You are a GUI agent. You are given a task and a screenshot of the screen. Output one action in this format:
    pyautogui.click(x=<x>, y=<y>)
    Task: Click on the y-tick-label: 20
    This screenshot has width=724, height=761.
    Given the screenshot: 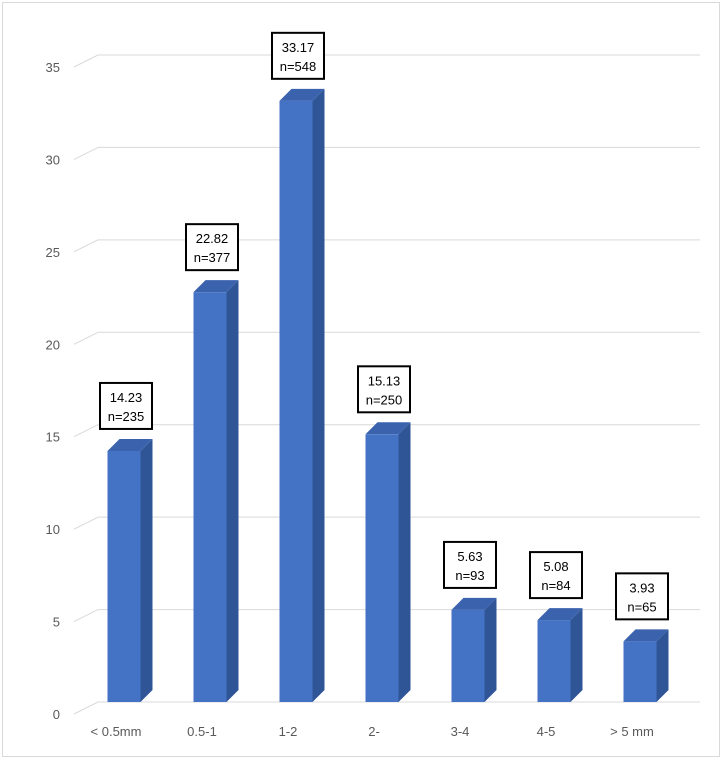 What is the action you would take?
    pyautogui.click(x=53, y=344)
    